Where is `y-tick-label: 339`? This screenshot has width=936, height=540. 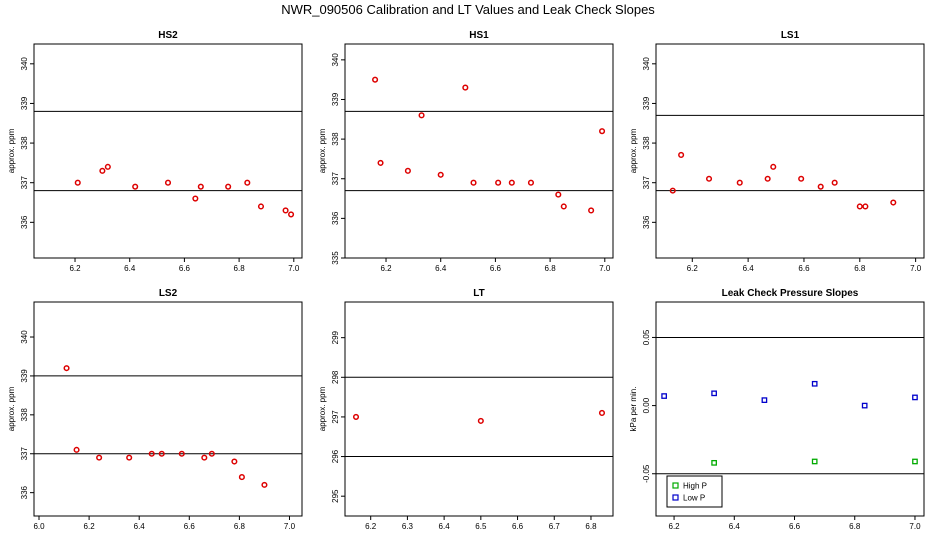 y-tick-label: 339 is located at coordinates (646, 103).